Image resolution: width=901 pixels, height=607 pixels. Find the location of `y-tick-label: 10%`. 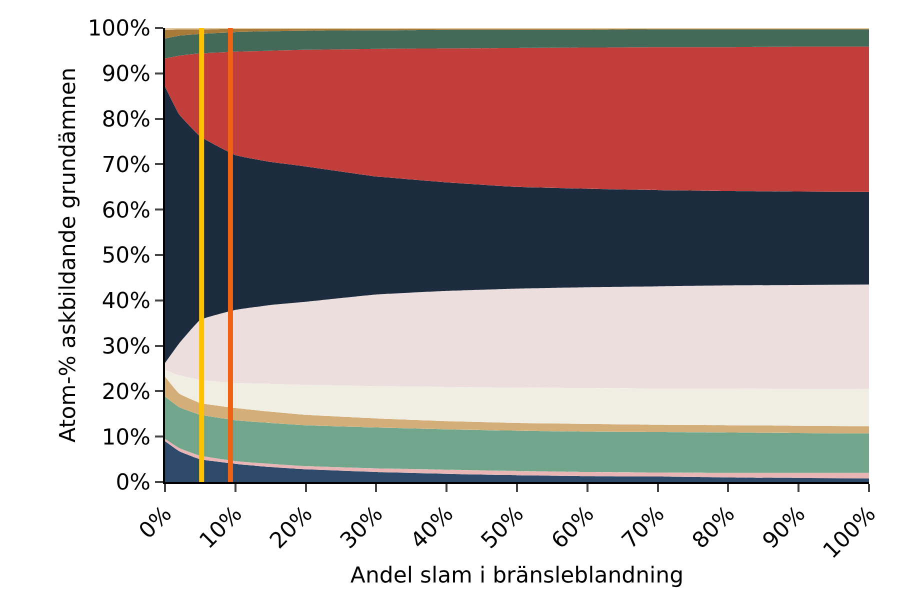

y-tick-label: 10% is located at coordinates (126, 437).